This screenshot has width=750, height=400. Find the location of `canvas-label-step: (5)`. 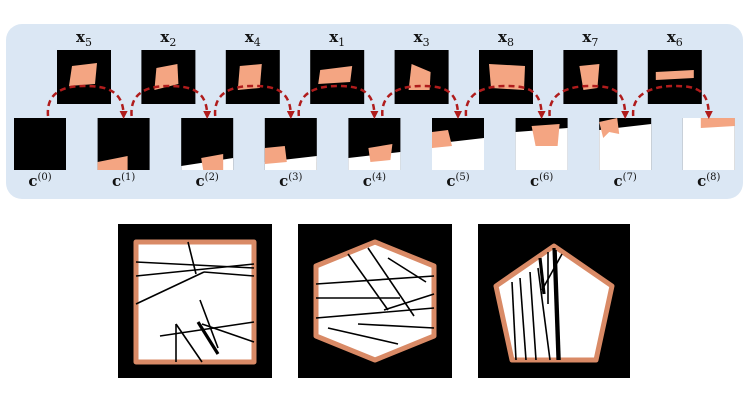

canvas-label-step: (5) is located at coordinates (462, 177).